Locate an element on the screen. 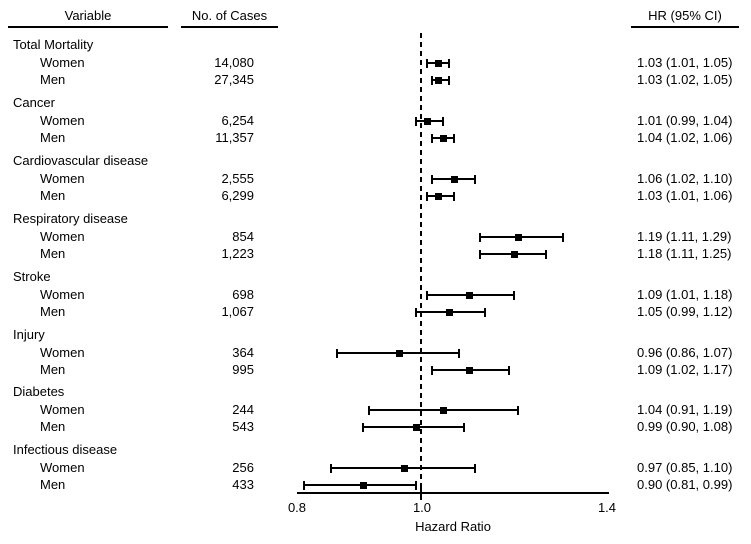 Image resolution: width=751 pixels, height=544 pixels. row-hr-value: 1.03 (1.02, 1.05) is located at coordinates (685, 79).